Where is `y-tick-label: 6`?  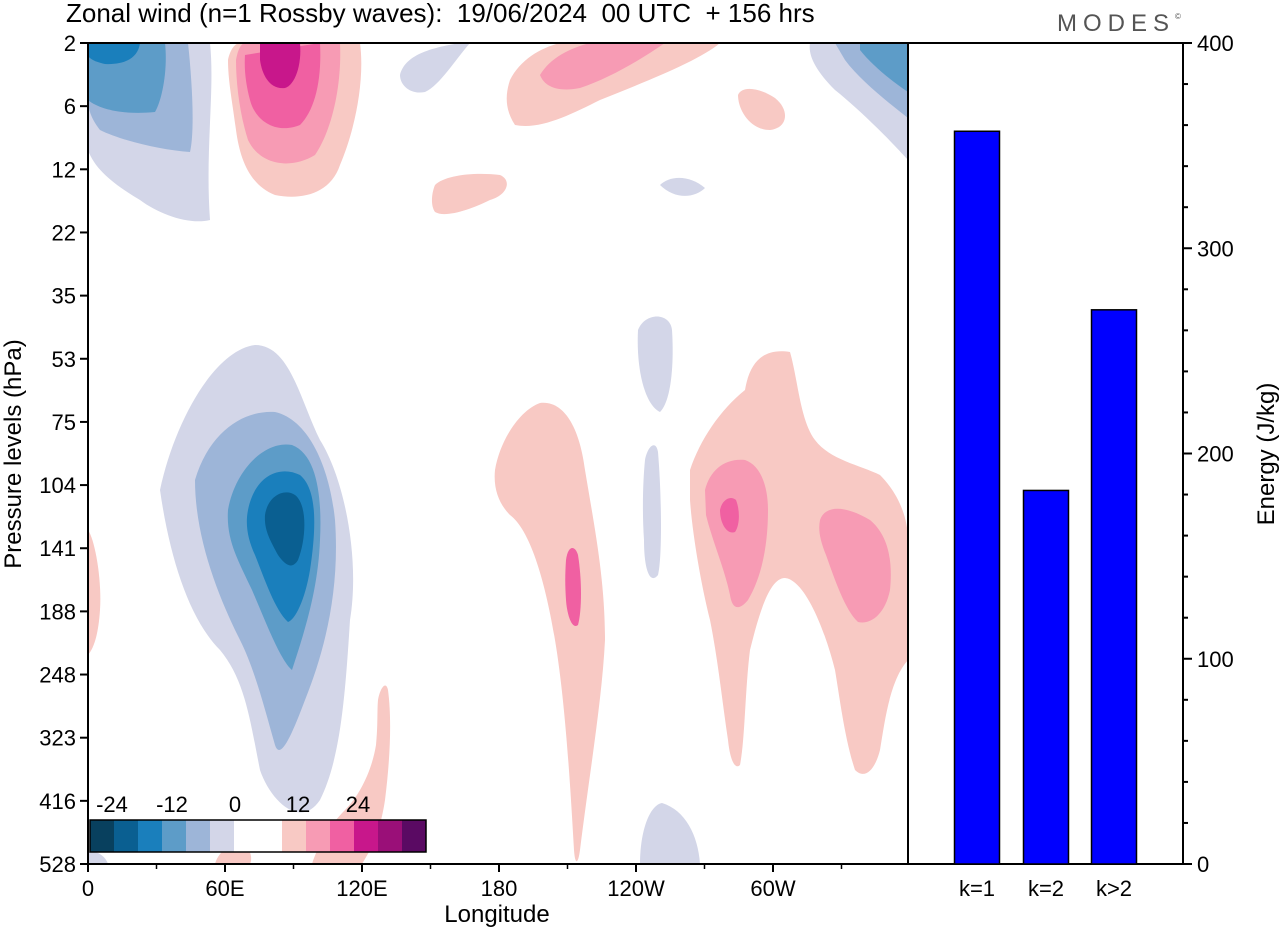
y-tick-label: 6 is located at coordinates (70, 106).